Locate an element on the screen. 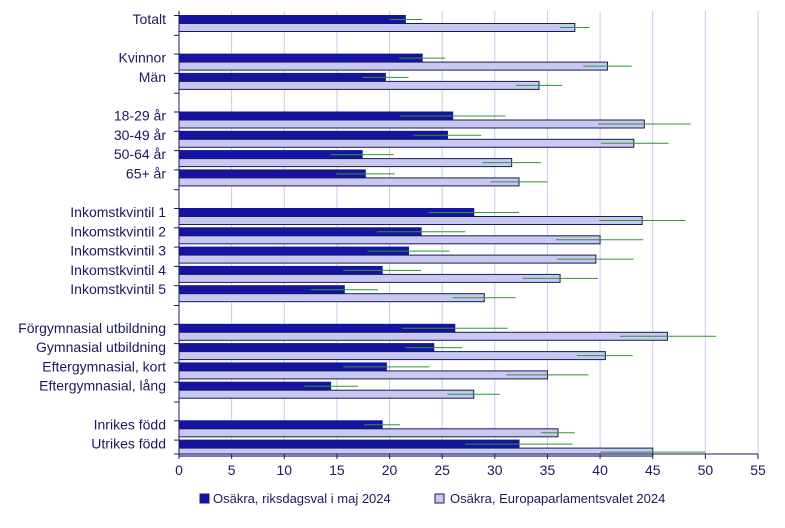 The image size is (785, 528). x-tick-label: 40 is located at coordinates (600, 470).